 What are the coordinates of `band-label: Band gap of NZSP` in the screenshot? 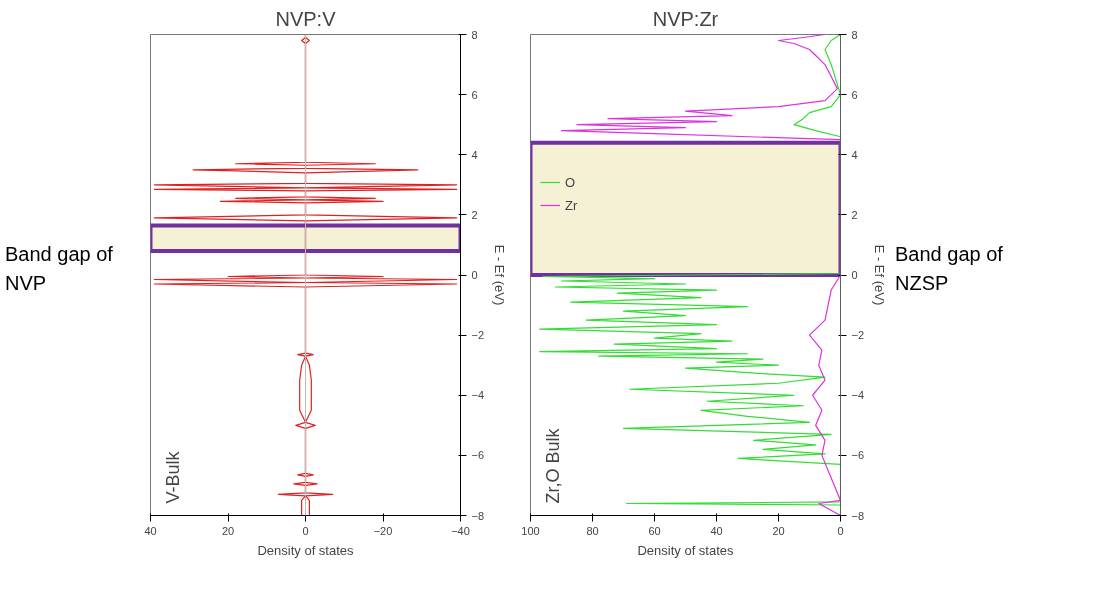 It's located at (949, 269).